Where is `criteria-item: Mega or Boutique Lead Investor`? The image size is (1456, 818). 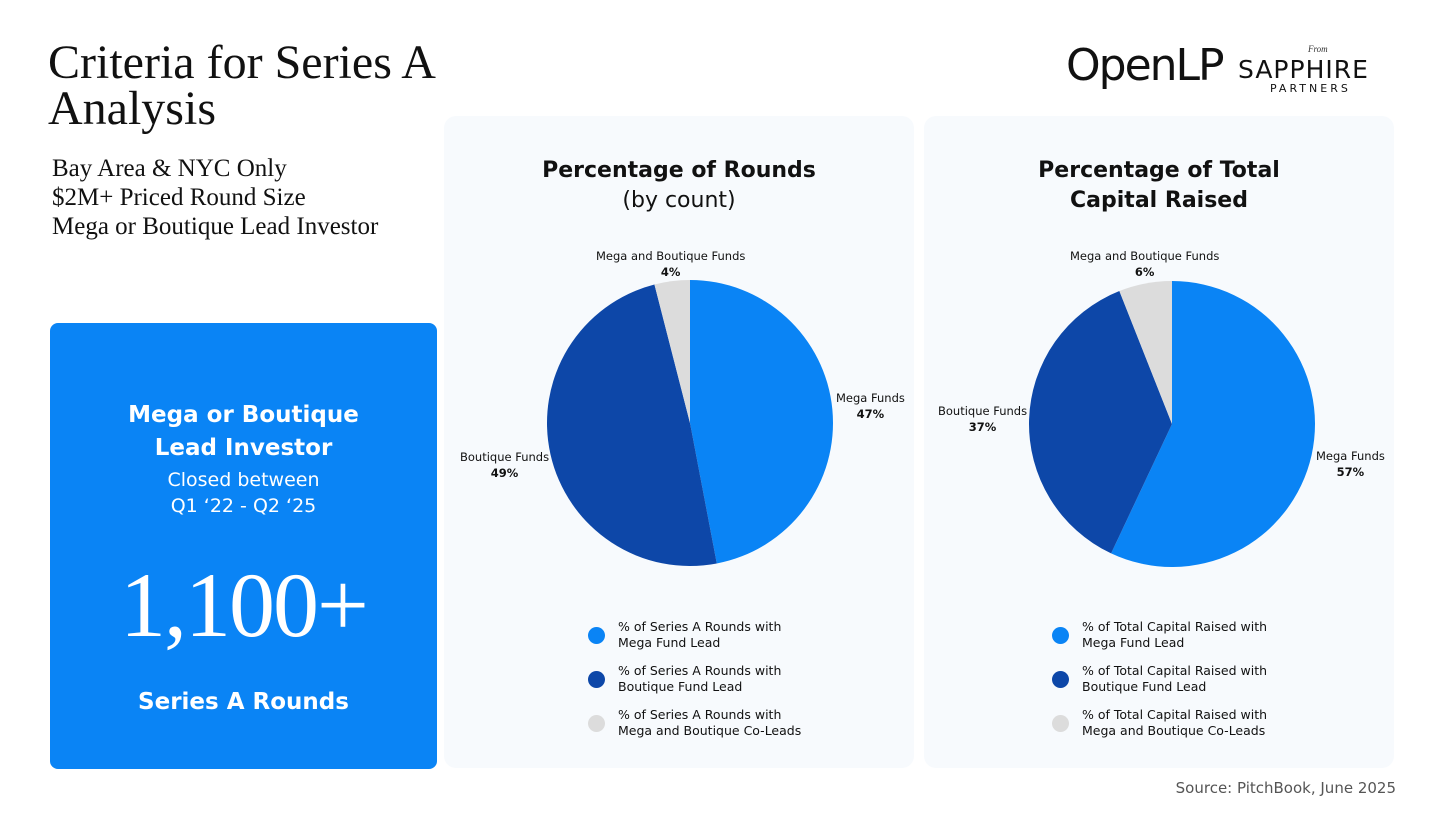
criteria-item: Mega or Boutique Lead Investor is located at coordinates (215, 226).